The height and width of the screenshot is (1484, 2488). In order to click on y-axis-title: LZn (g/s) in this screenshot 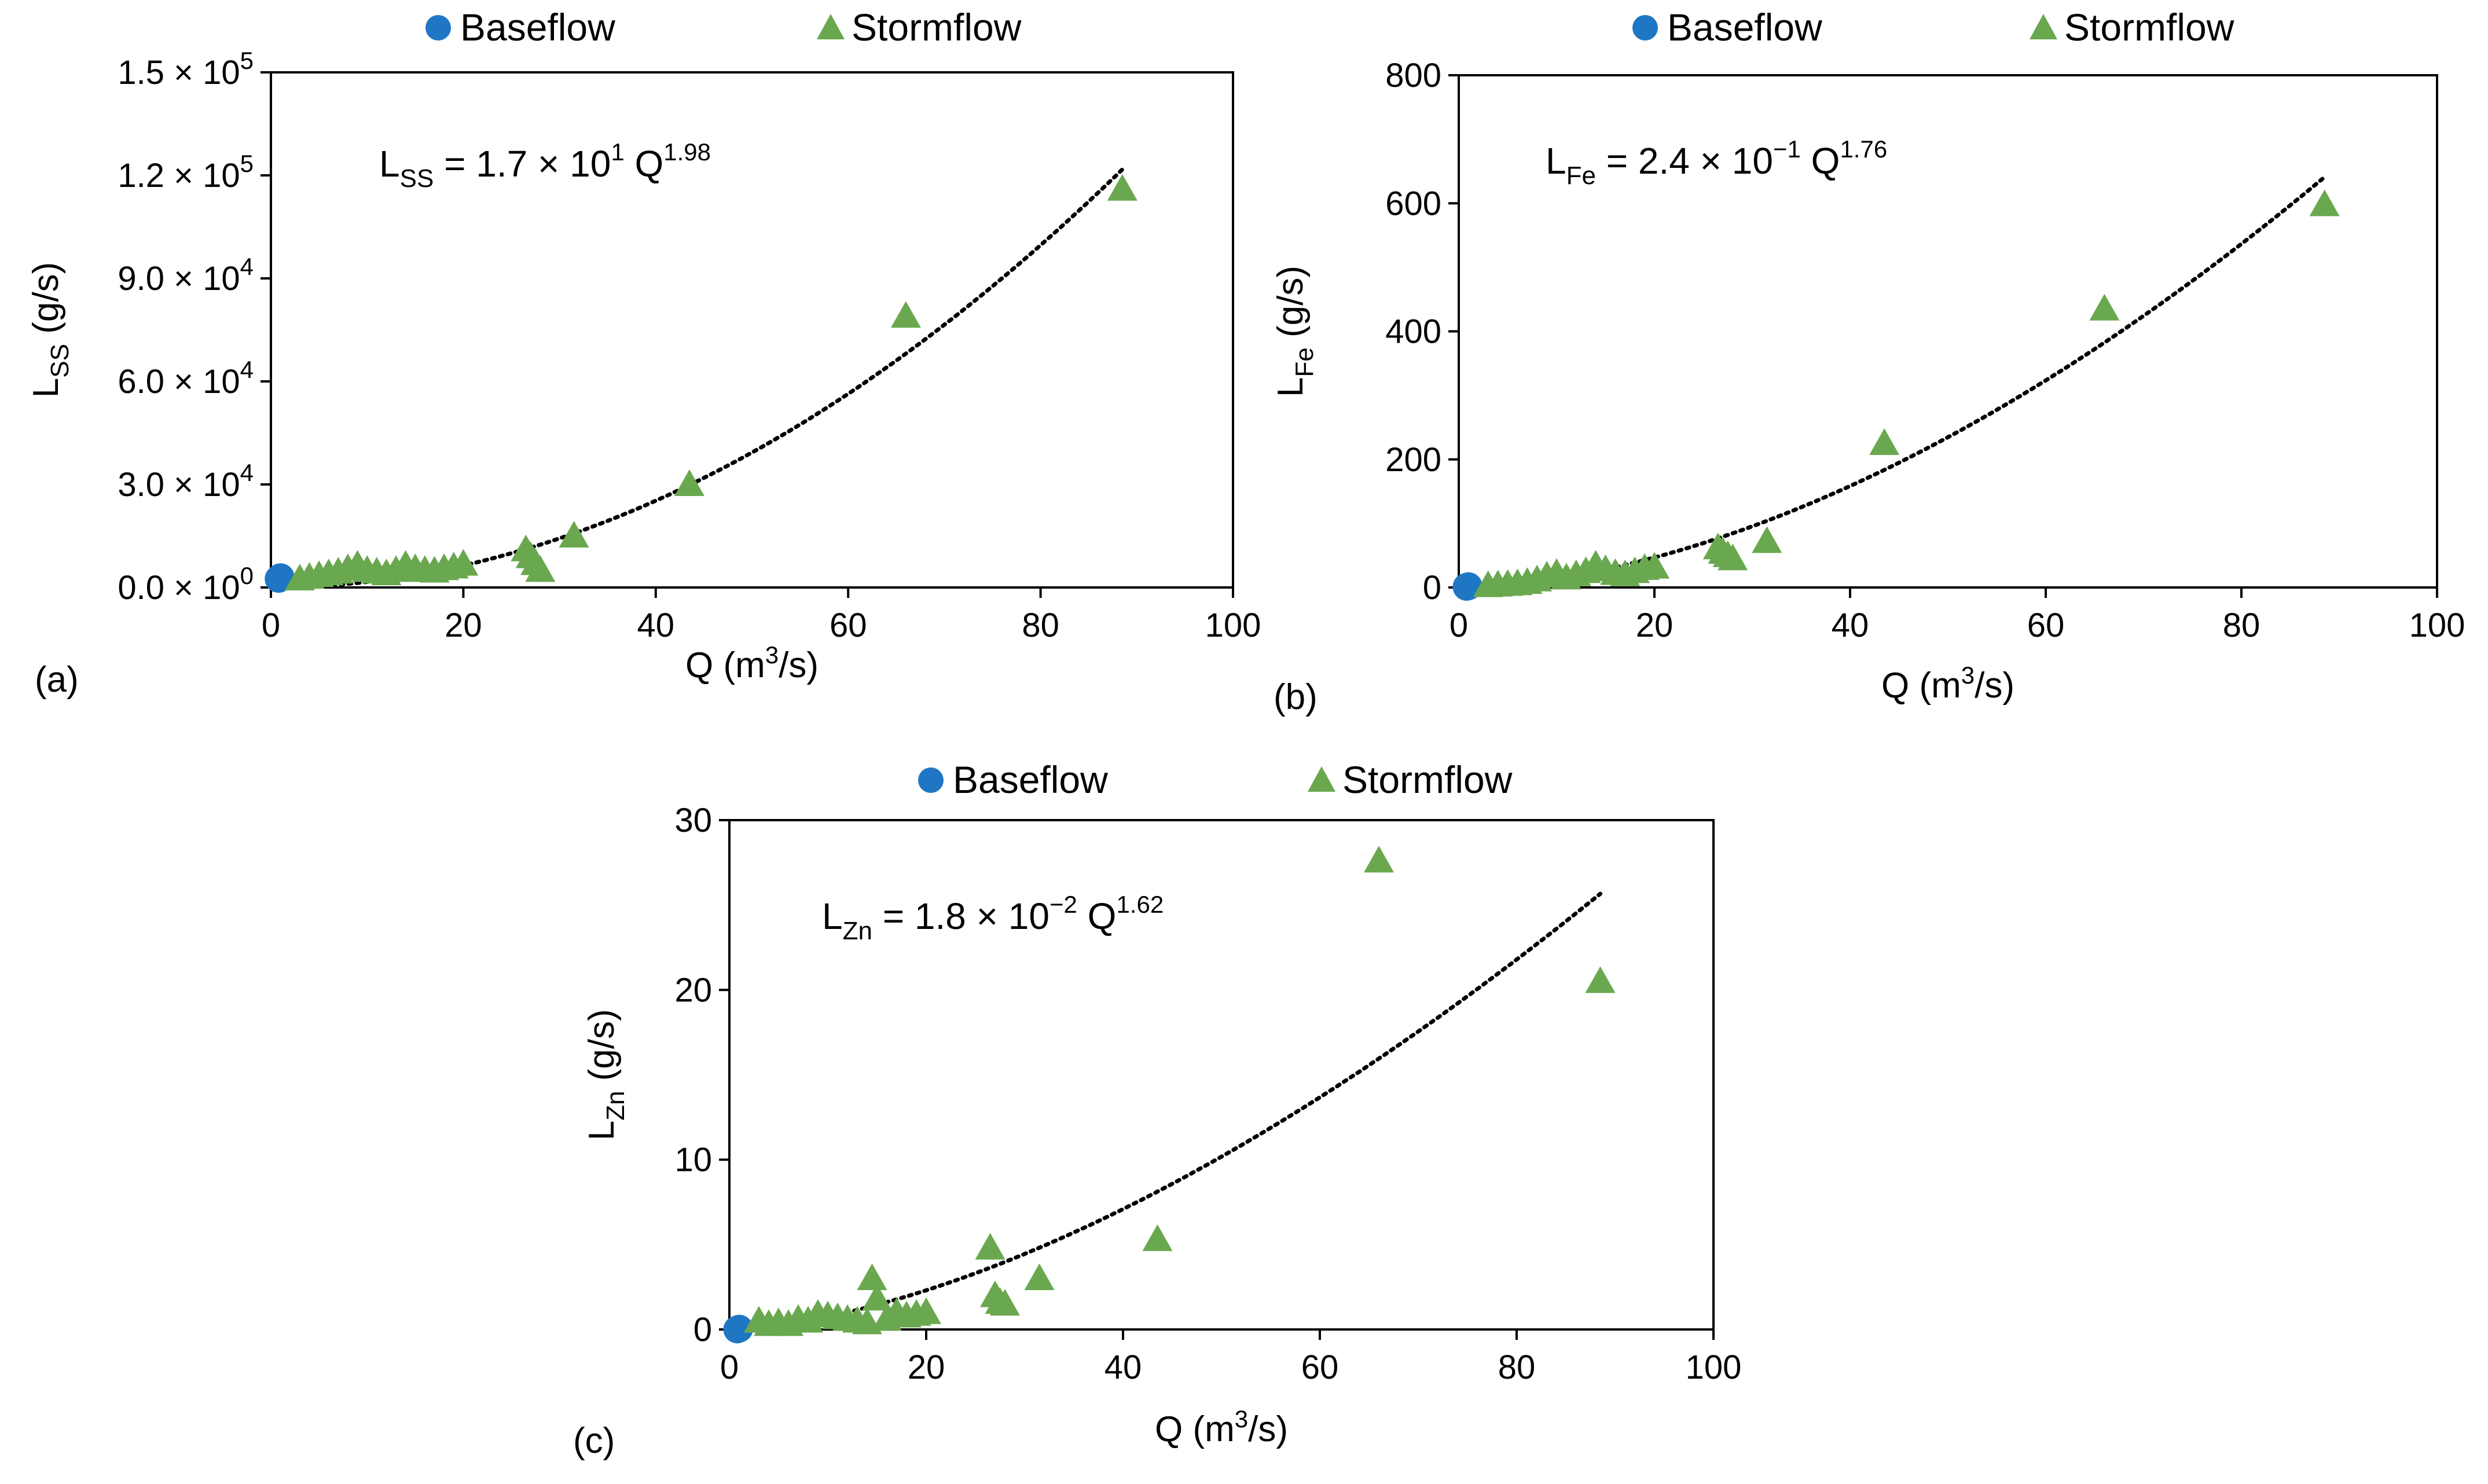, I will do `click(606, 1074)`.